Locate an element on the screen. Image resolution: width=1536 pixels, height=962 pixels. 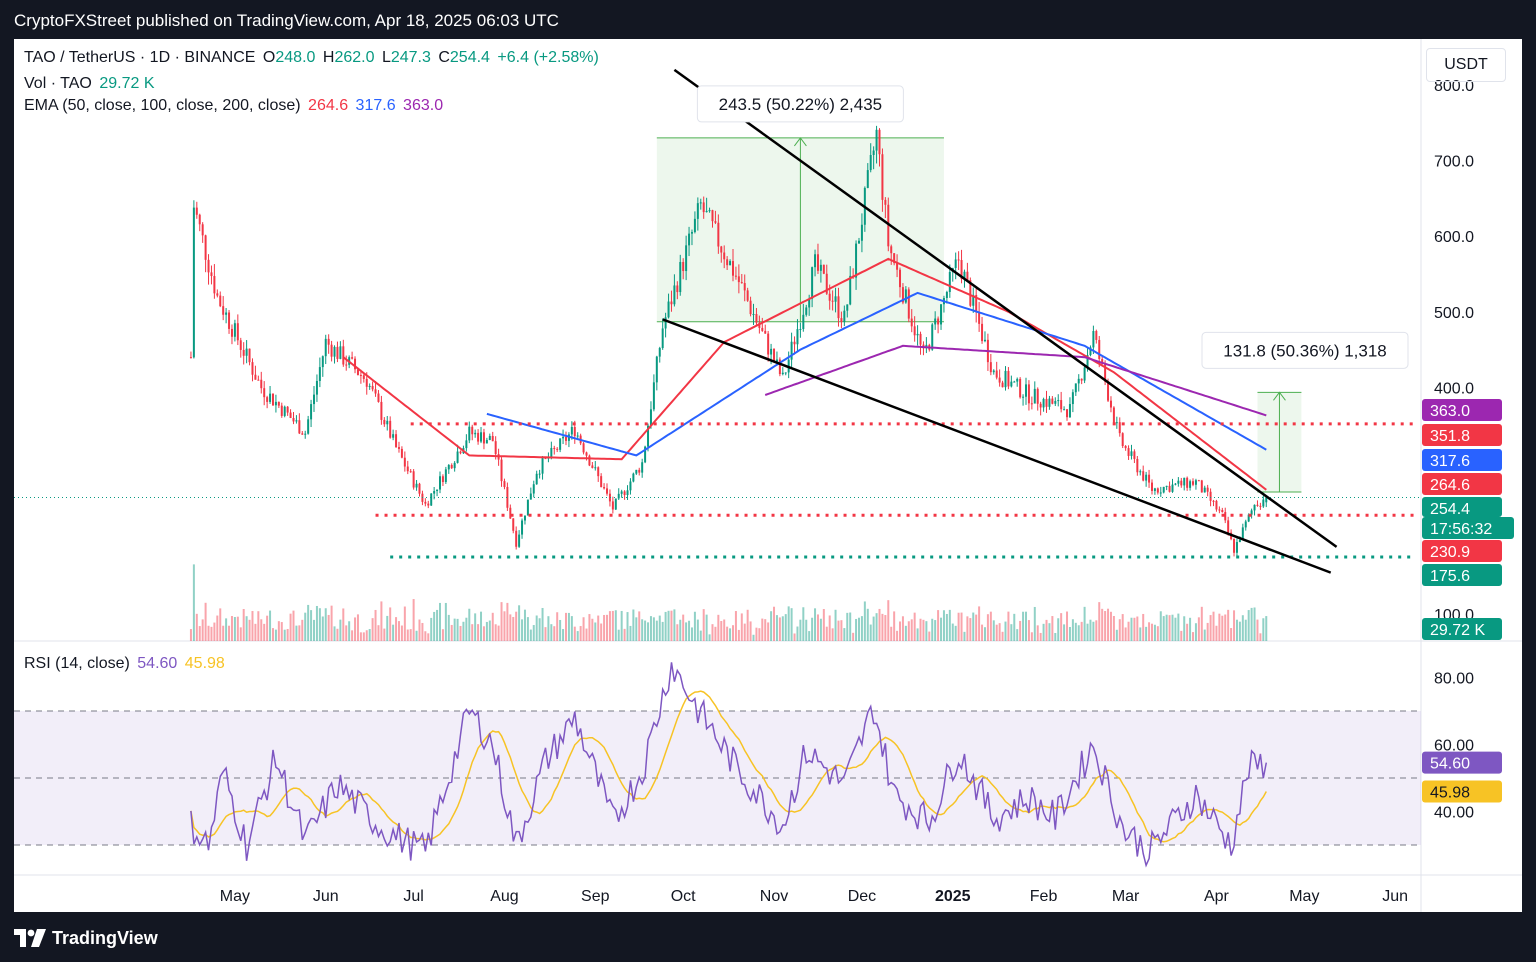
ema200-line is located at coordinates (1015, 380).